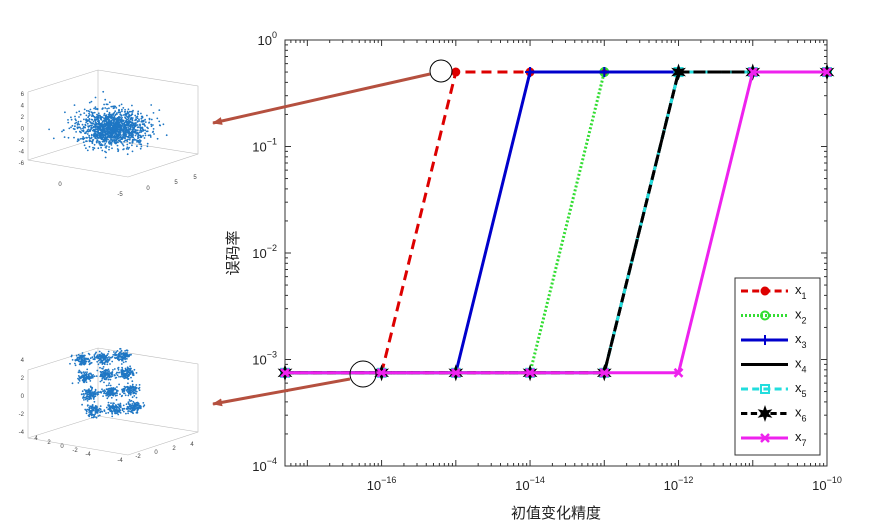 This screenshot has width=893, height=525. Describe the element at coordinates (537, 480) in the screenshot. I see `x-tick-label-exp: −14` at that location.